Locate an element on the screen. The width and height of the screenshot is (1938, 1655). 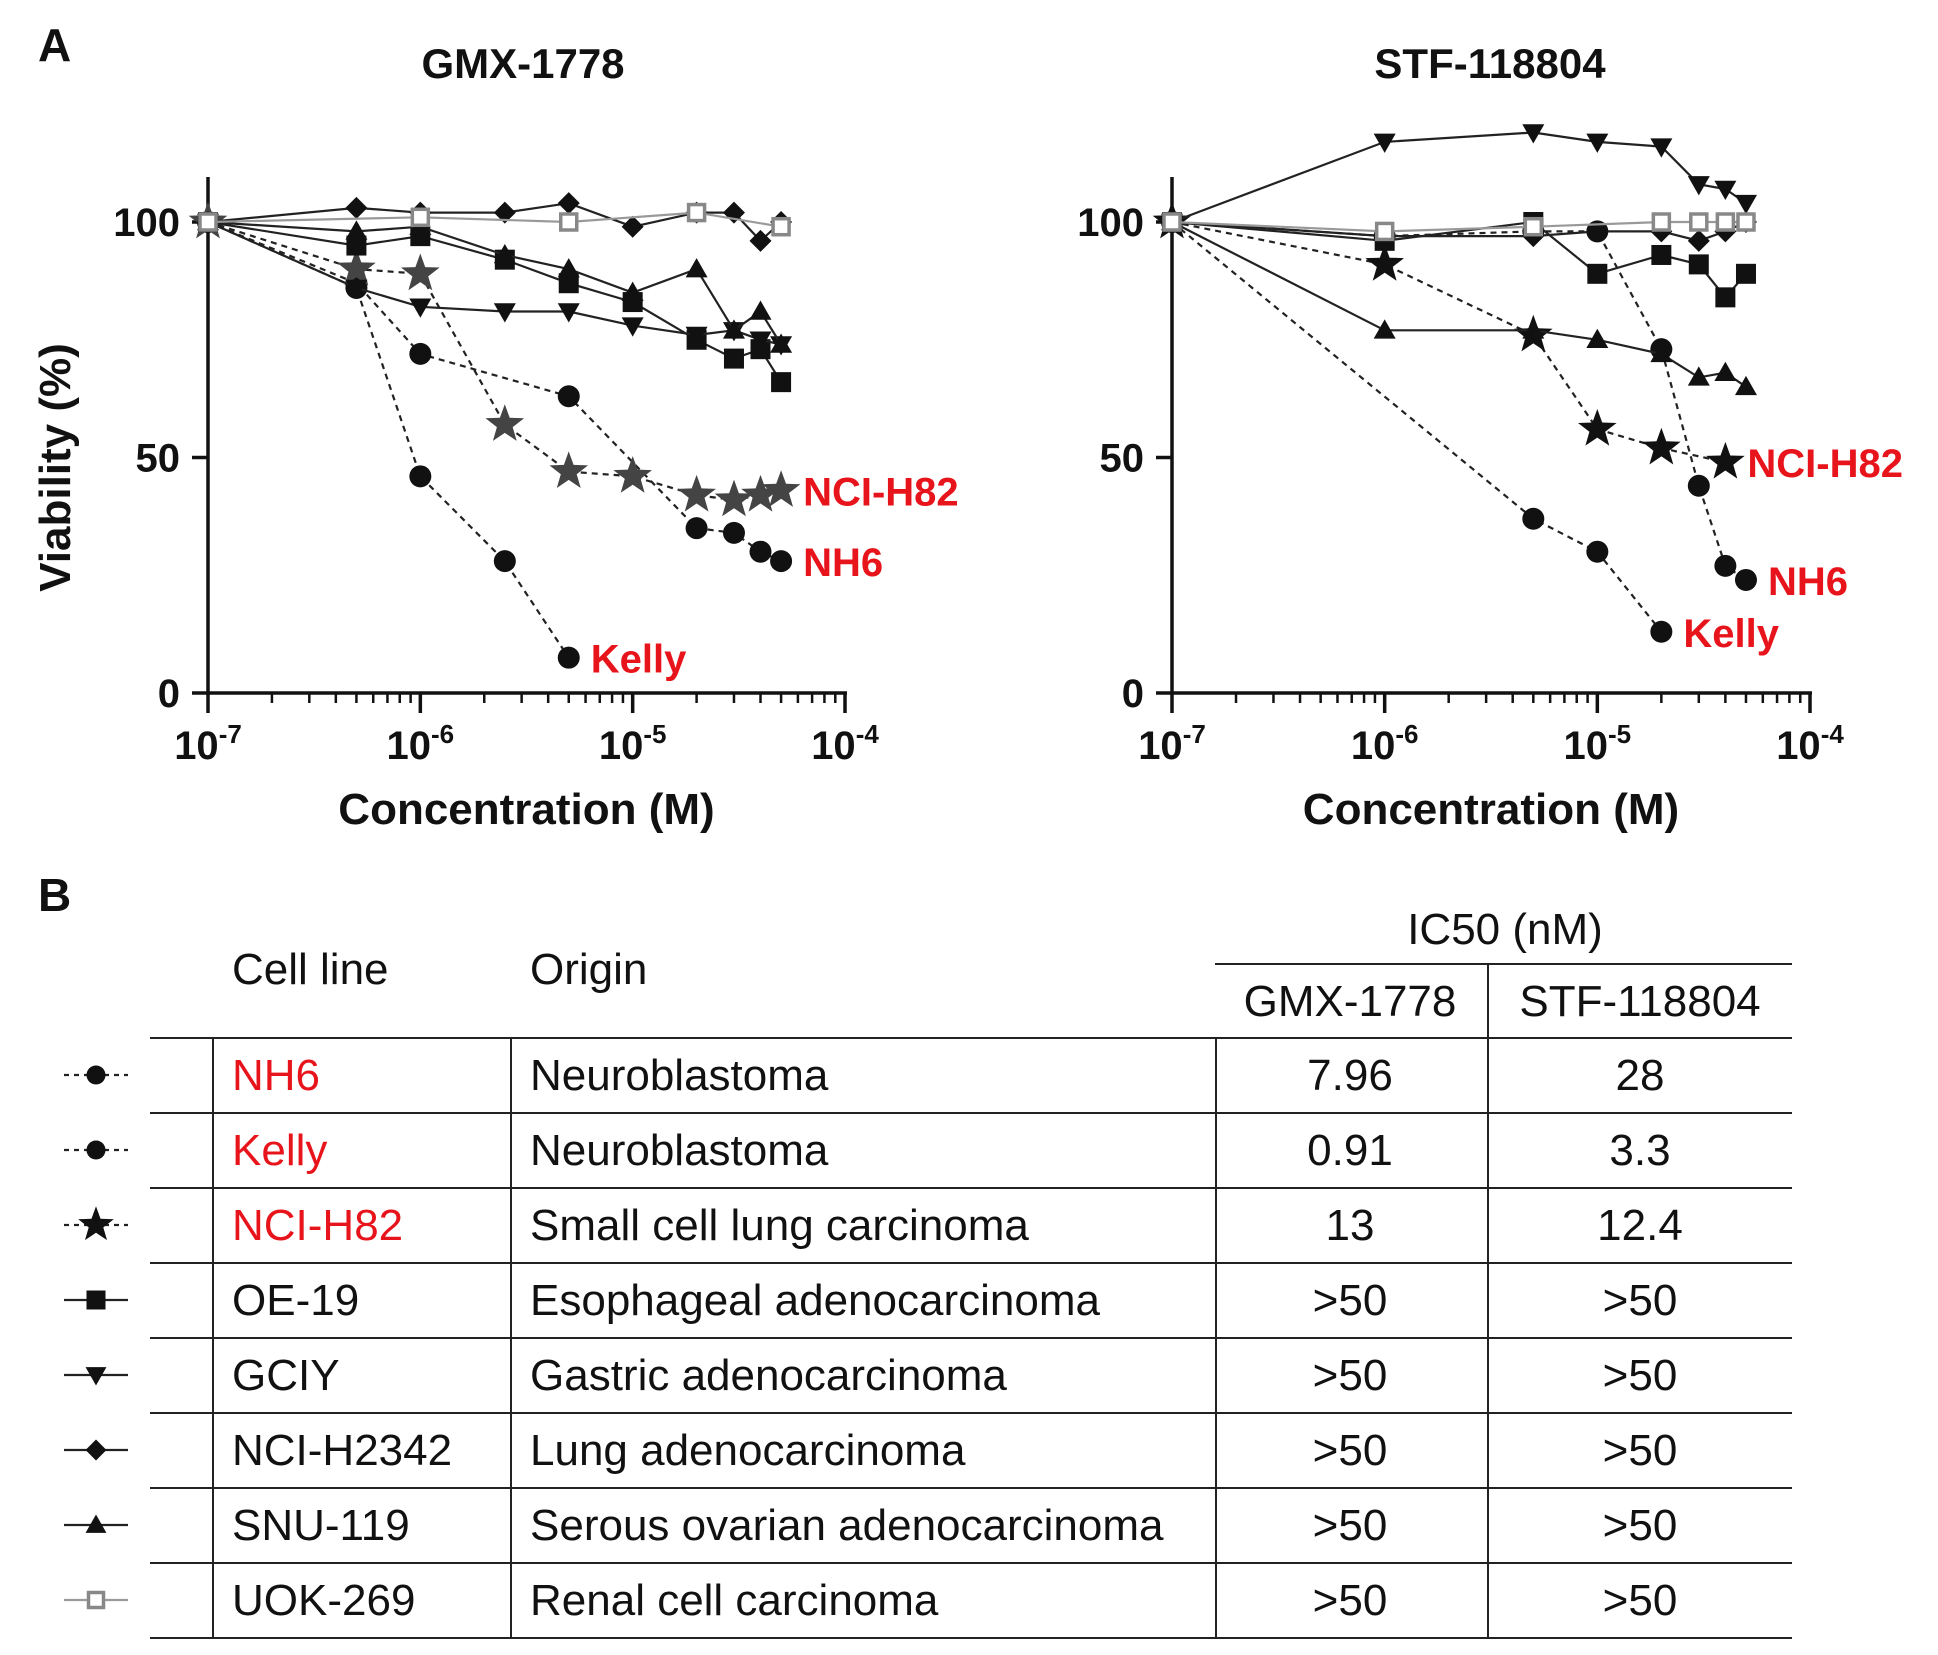
series-nh6: NH6 is located at coordinates (540, 398).